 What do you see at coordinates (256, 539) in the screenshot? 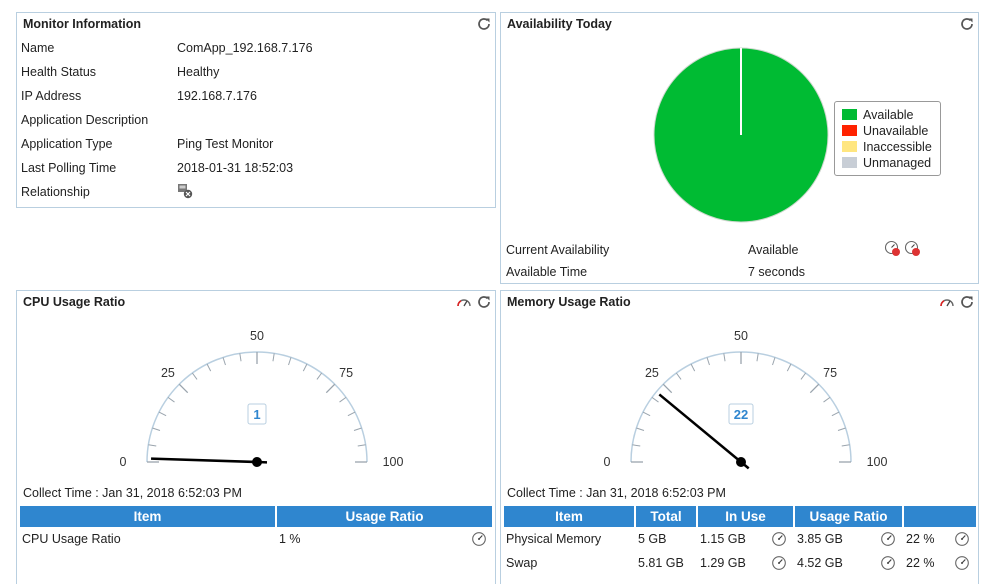
I see `table-row: CPU Usage Ratio 1 %` at bounding box center [256, 539].